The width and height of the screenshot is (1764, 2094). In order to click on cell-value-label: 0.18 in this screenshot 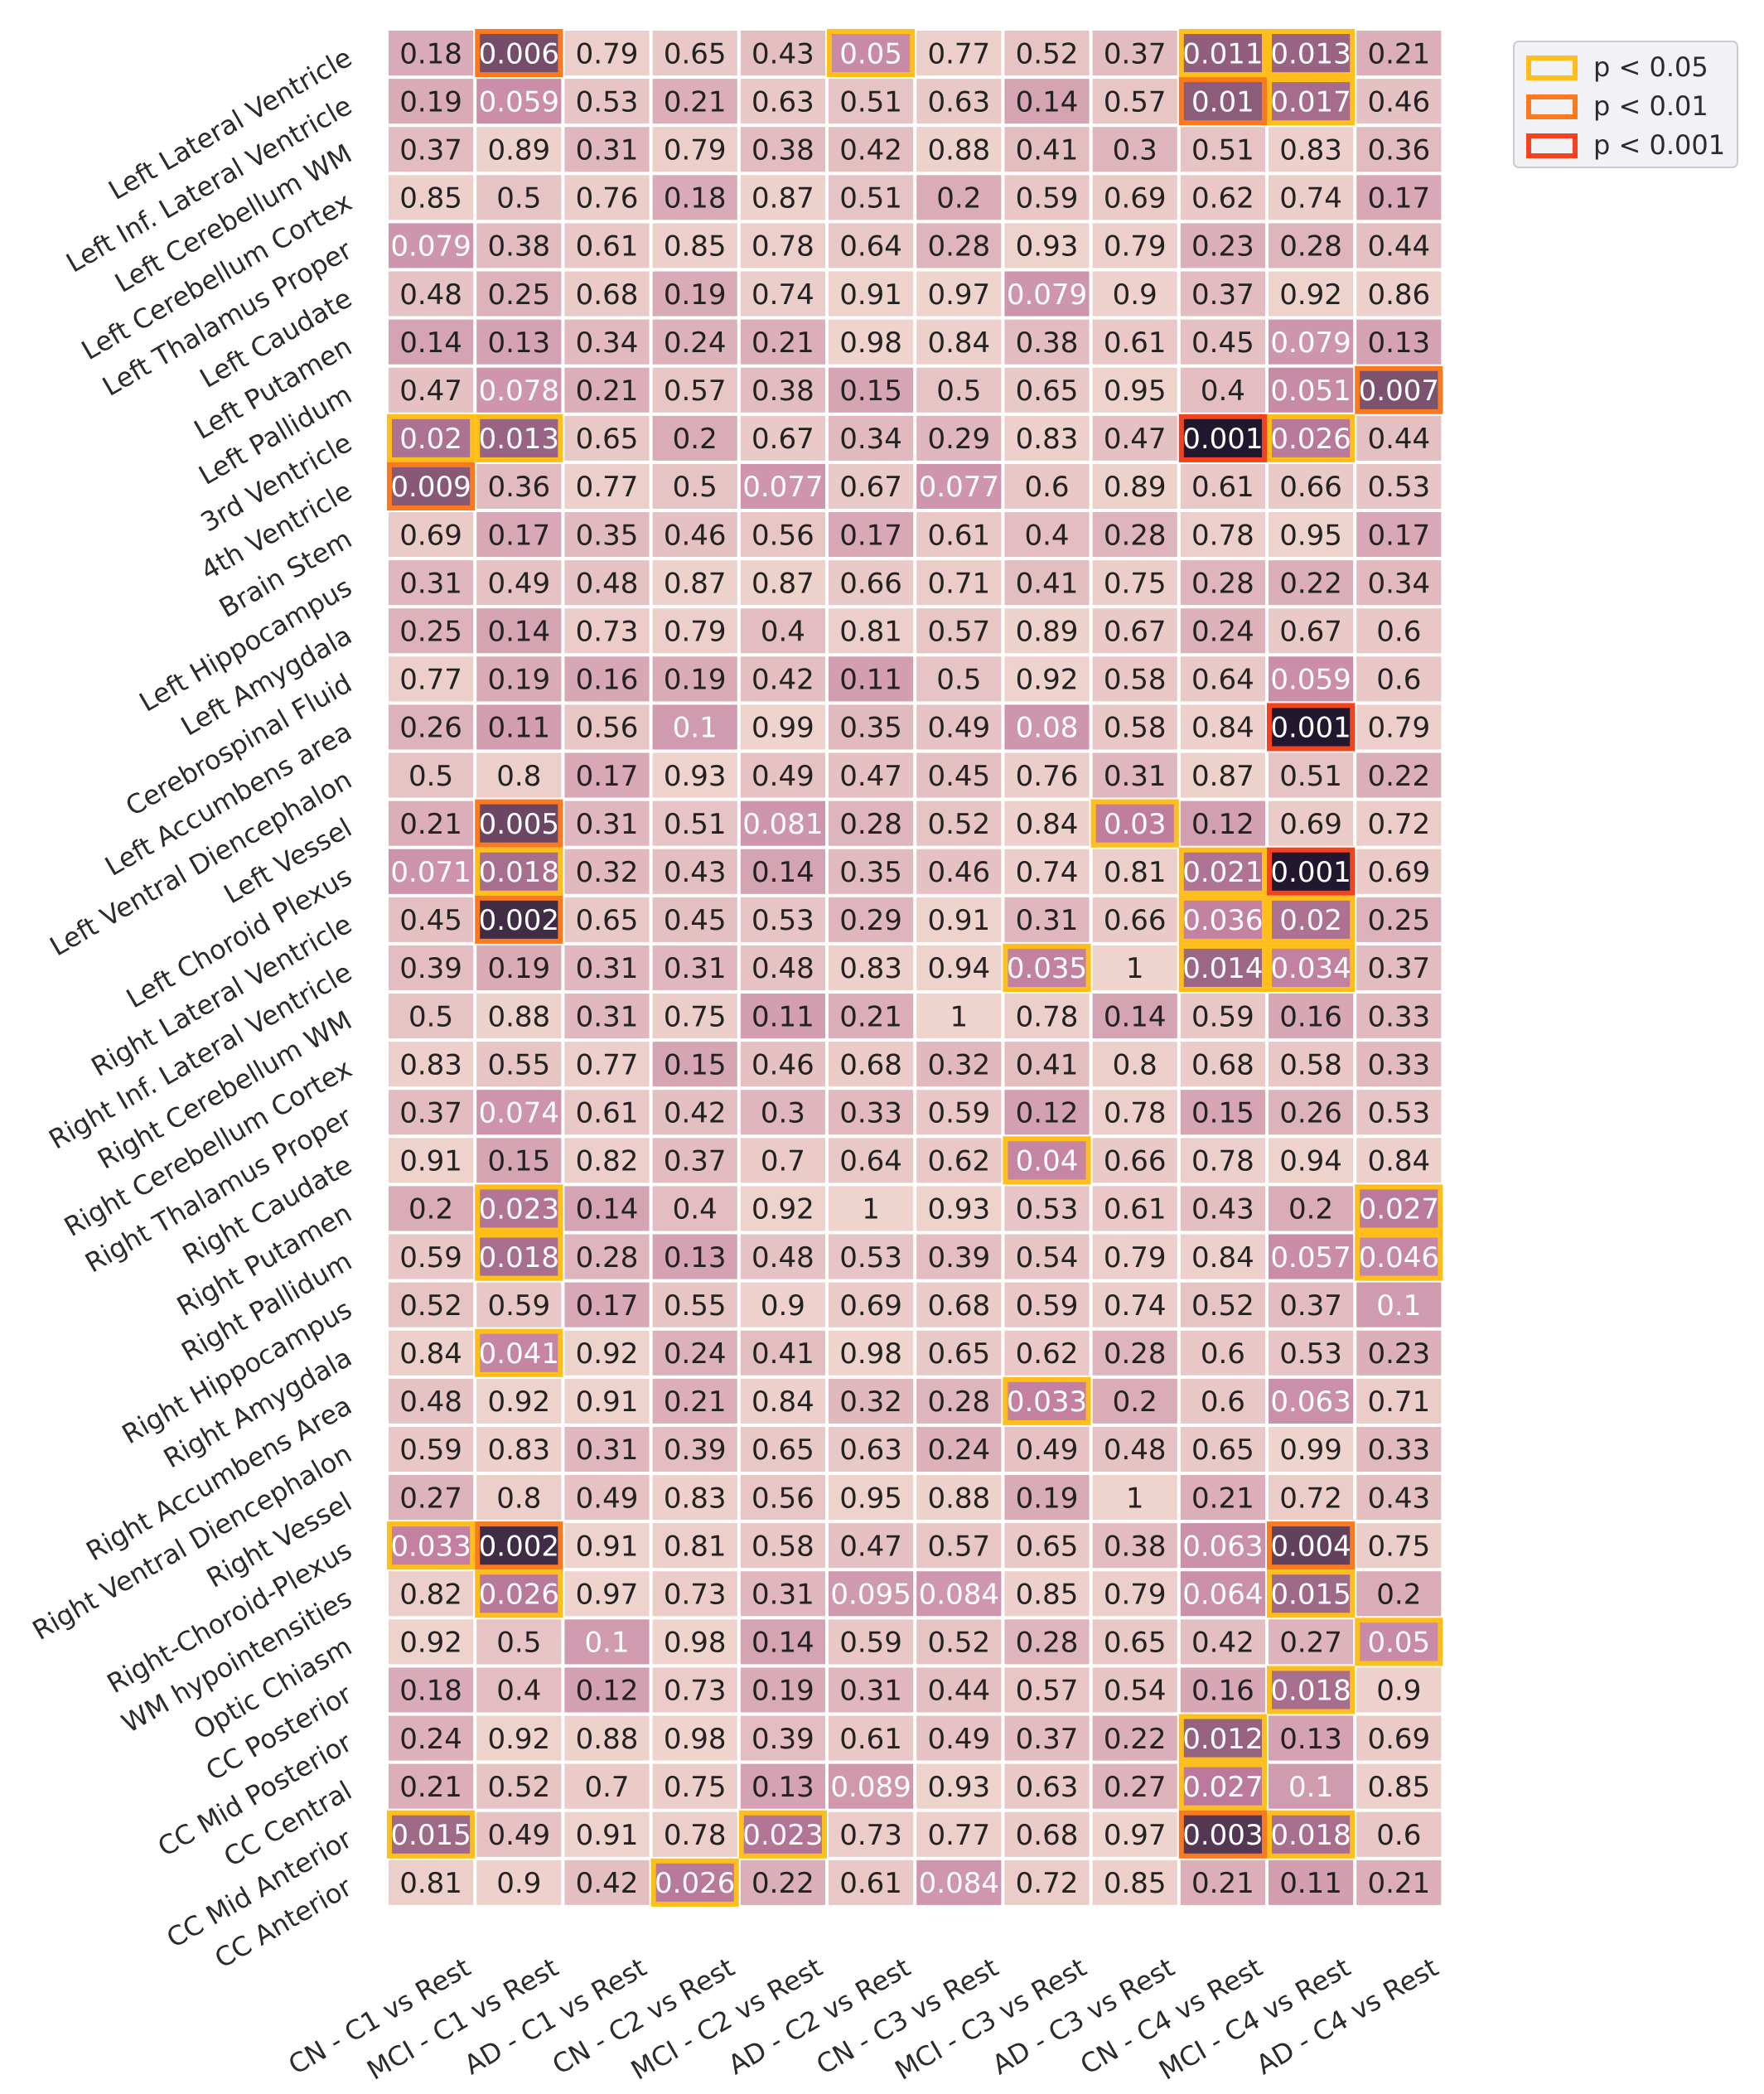, I will do `click(695, 198)`.